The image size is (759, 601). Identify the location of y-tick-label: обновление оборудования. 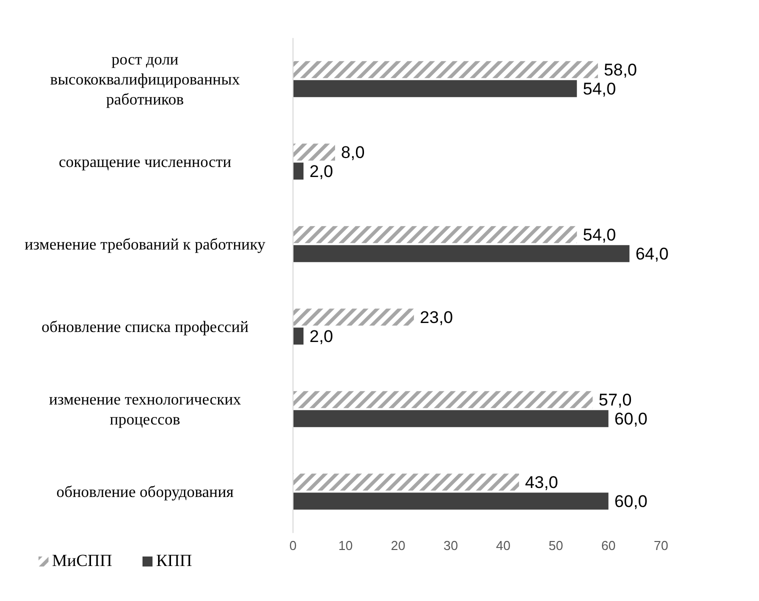
(145, 492).